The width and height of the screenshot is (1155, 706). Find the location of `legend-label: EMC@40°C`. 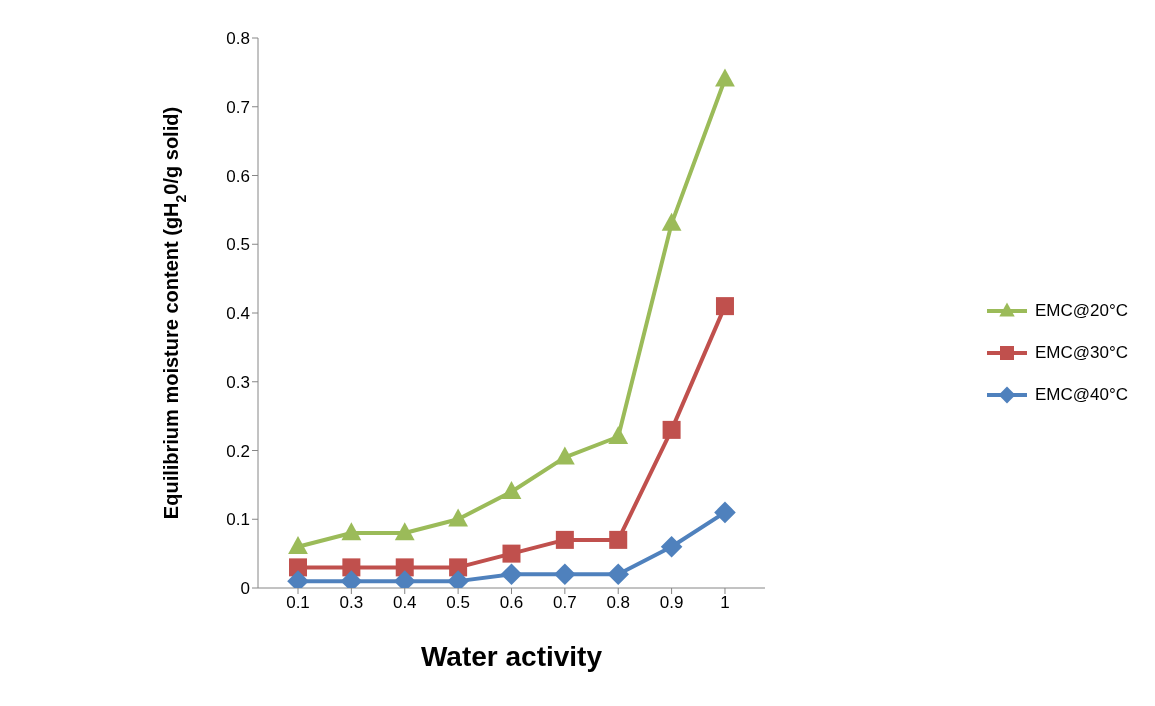

legend-label: EMC@40°C is located at coordinates (1081, 395).